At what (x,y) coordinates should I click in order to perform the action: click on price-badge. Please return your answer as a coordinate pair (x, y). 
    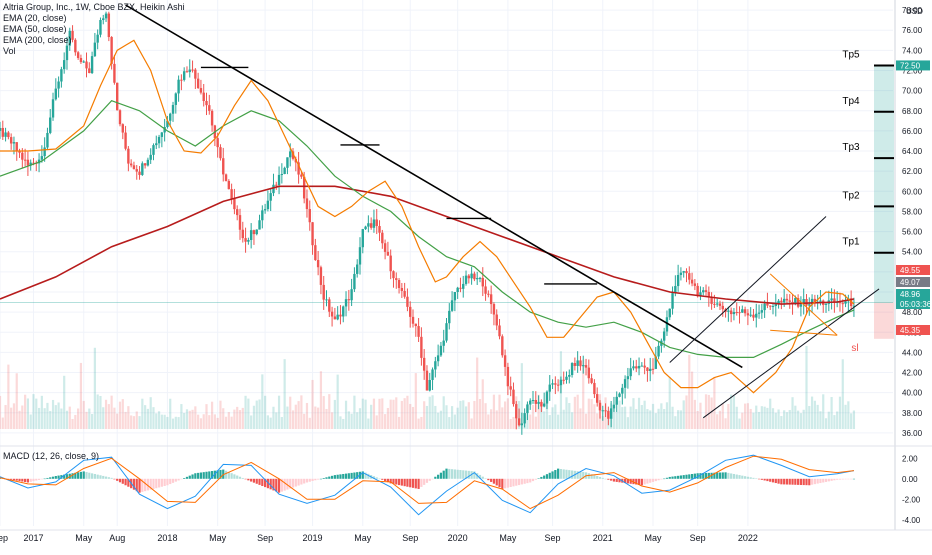
    Looking at the image, I should click on (913, 270).